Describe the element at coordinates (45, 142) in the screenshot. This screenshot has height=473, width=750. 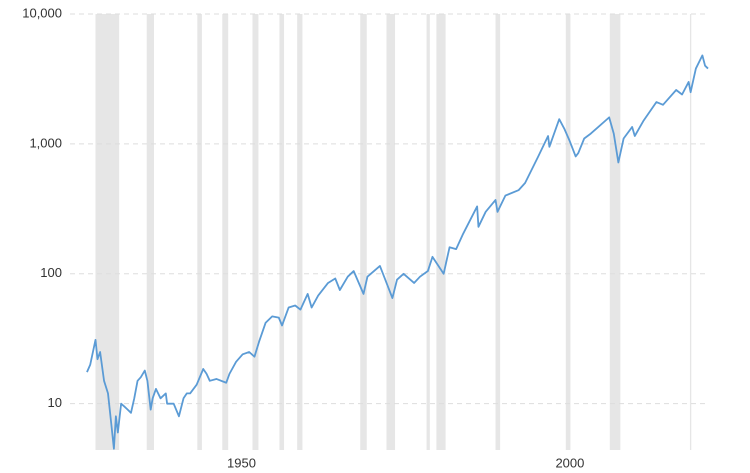
I see `y-tick-label: 1,000` at that location.